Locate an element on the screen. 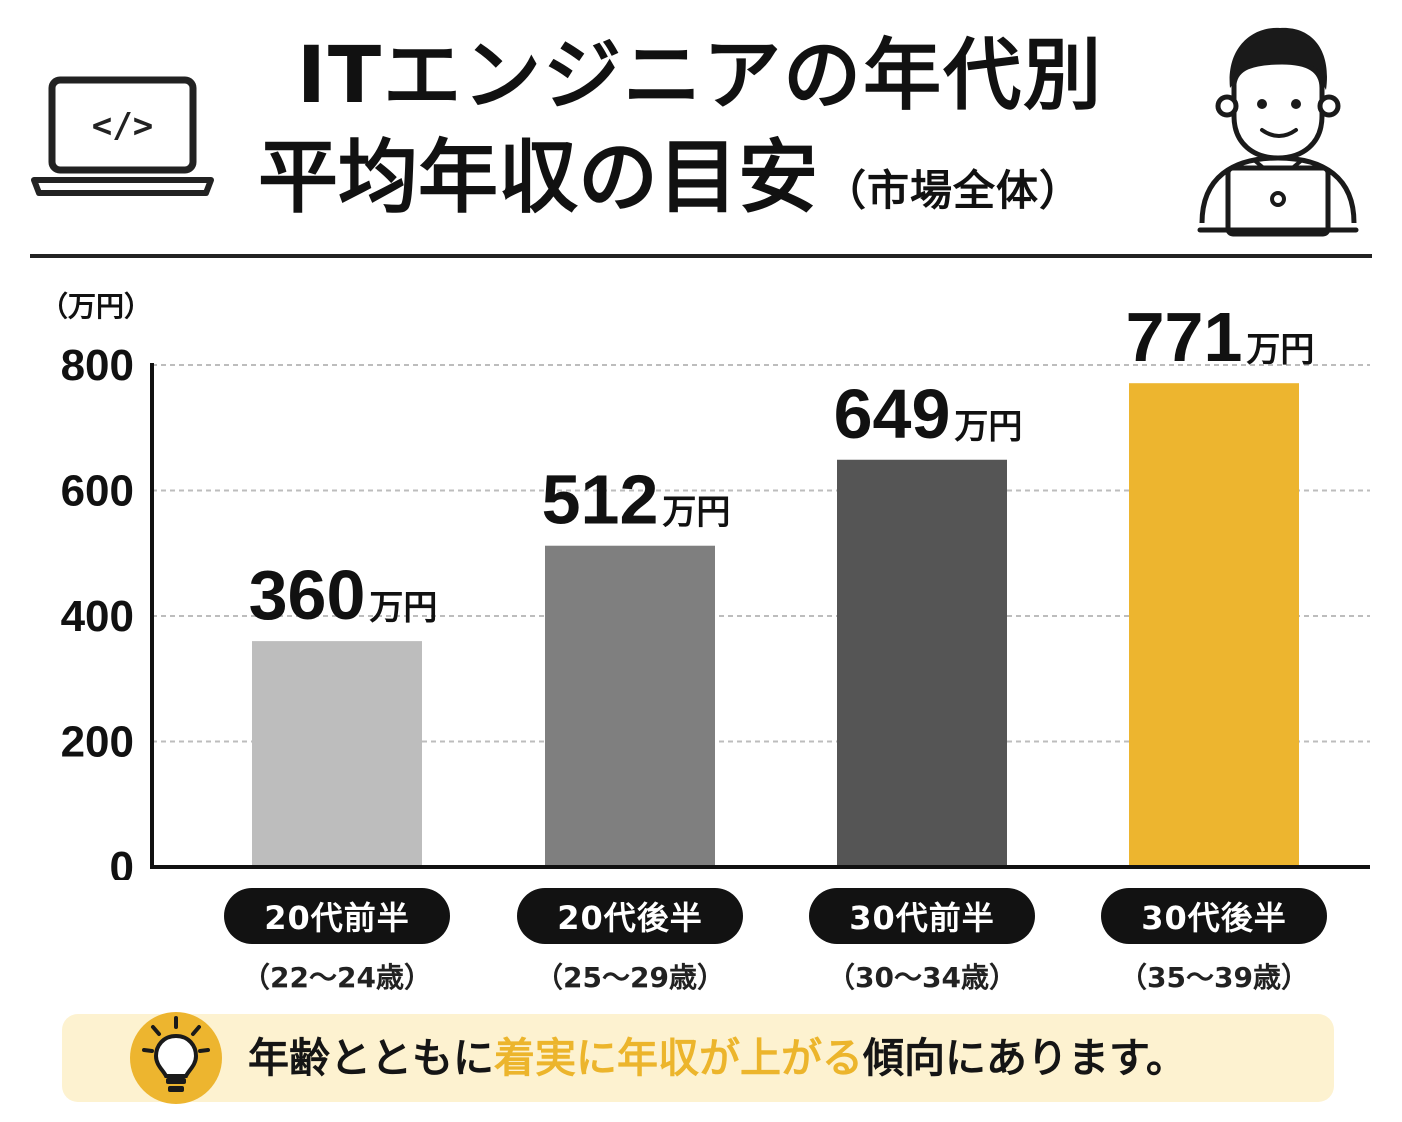 The height and width of the screenshot is (1122, 1402). category-age-range-3: （30〜34歳） is located at coordinates (922, 977).